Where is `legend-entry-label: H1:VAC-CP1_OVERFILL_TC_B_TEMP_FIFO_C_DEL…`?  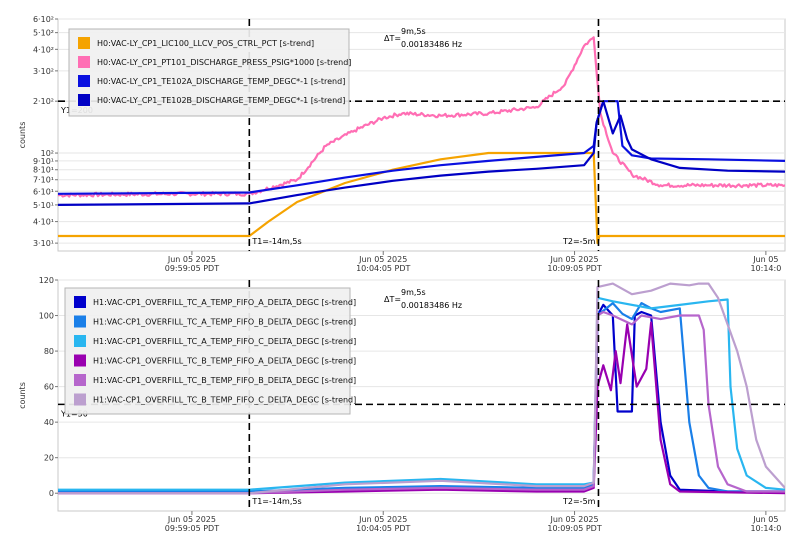 legend-entry-label: H1:VAC-CP1_OVERFILL_TC_B_TEMP_FIFO_C_DEL… is located at coordinates (224, 400).